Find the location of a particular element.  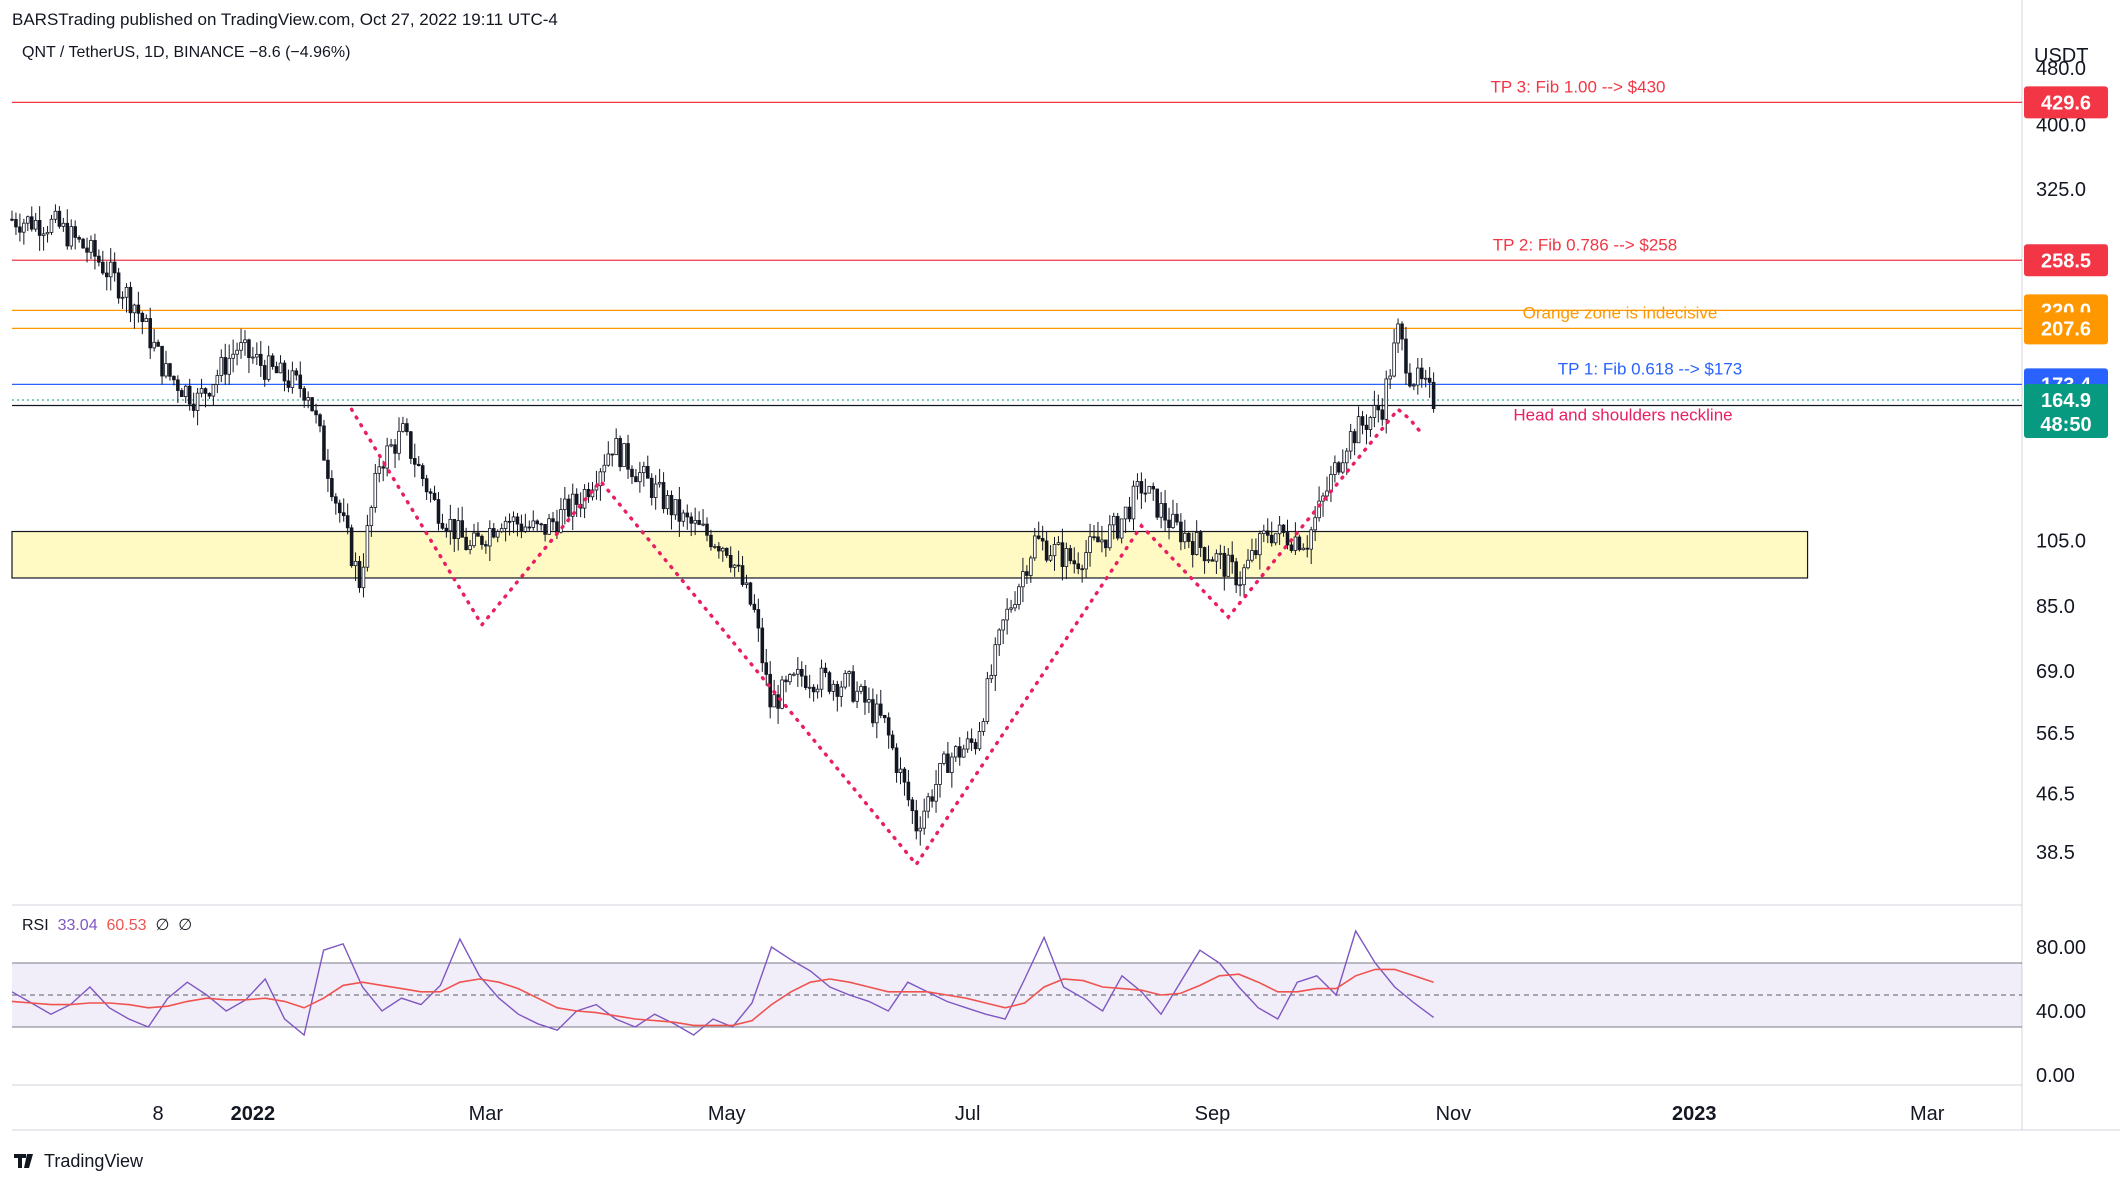

y-tick-label: 46.5 is located at coordinates (2055, 794).